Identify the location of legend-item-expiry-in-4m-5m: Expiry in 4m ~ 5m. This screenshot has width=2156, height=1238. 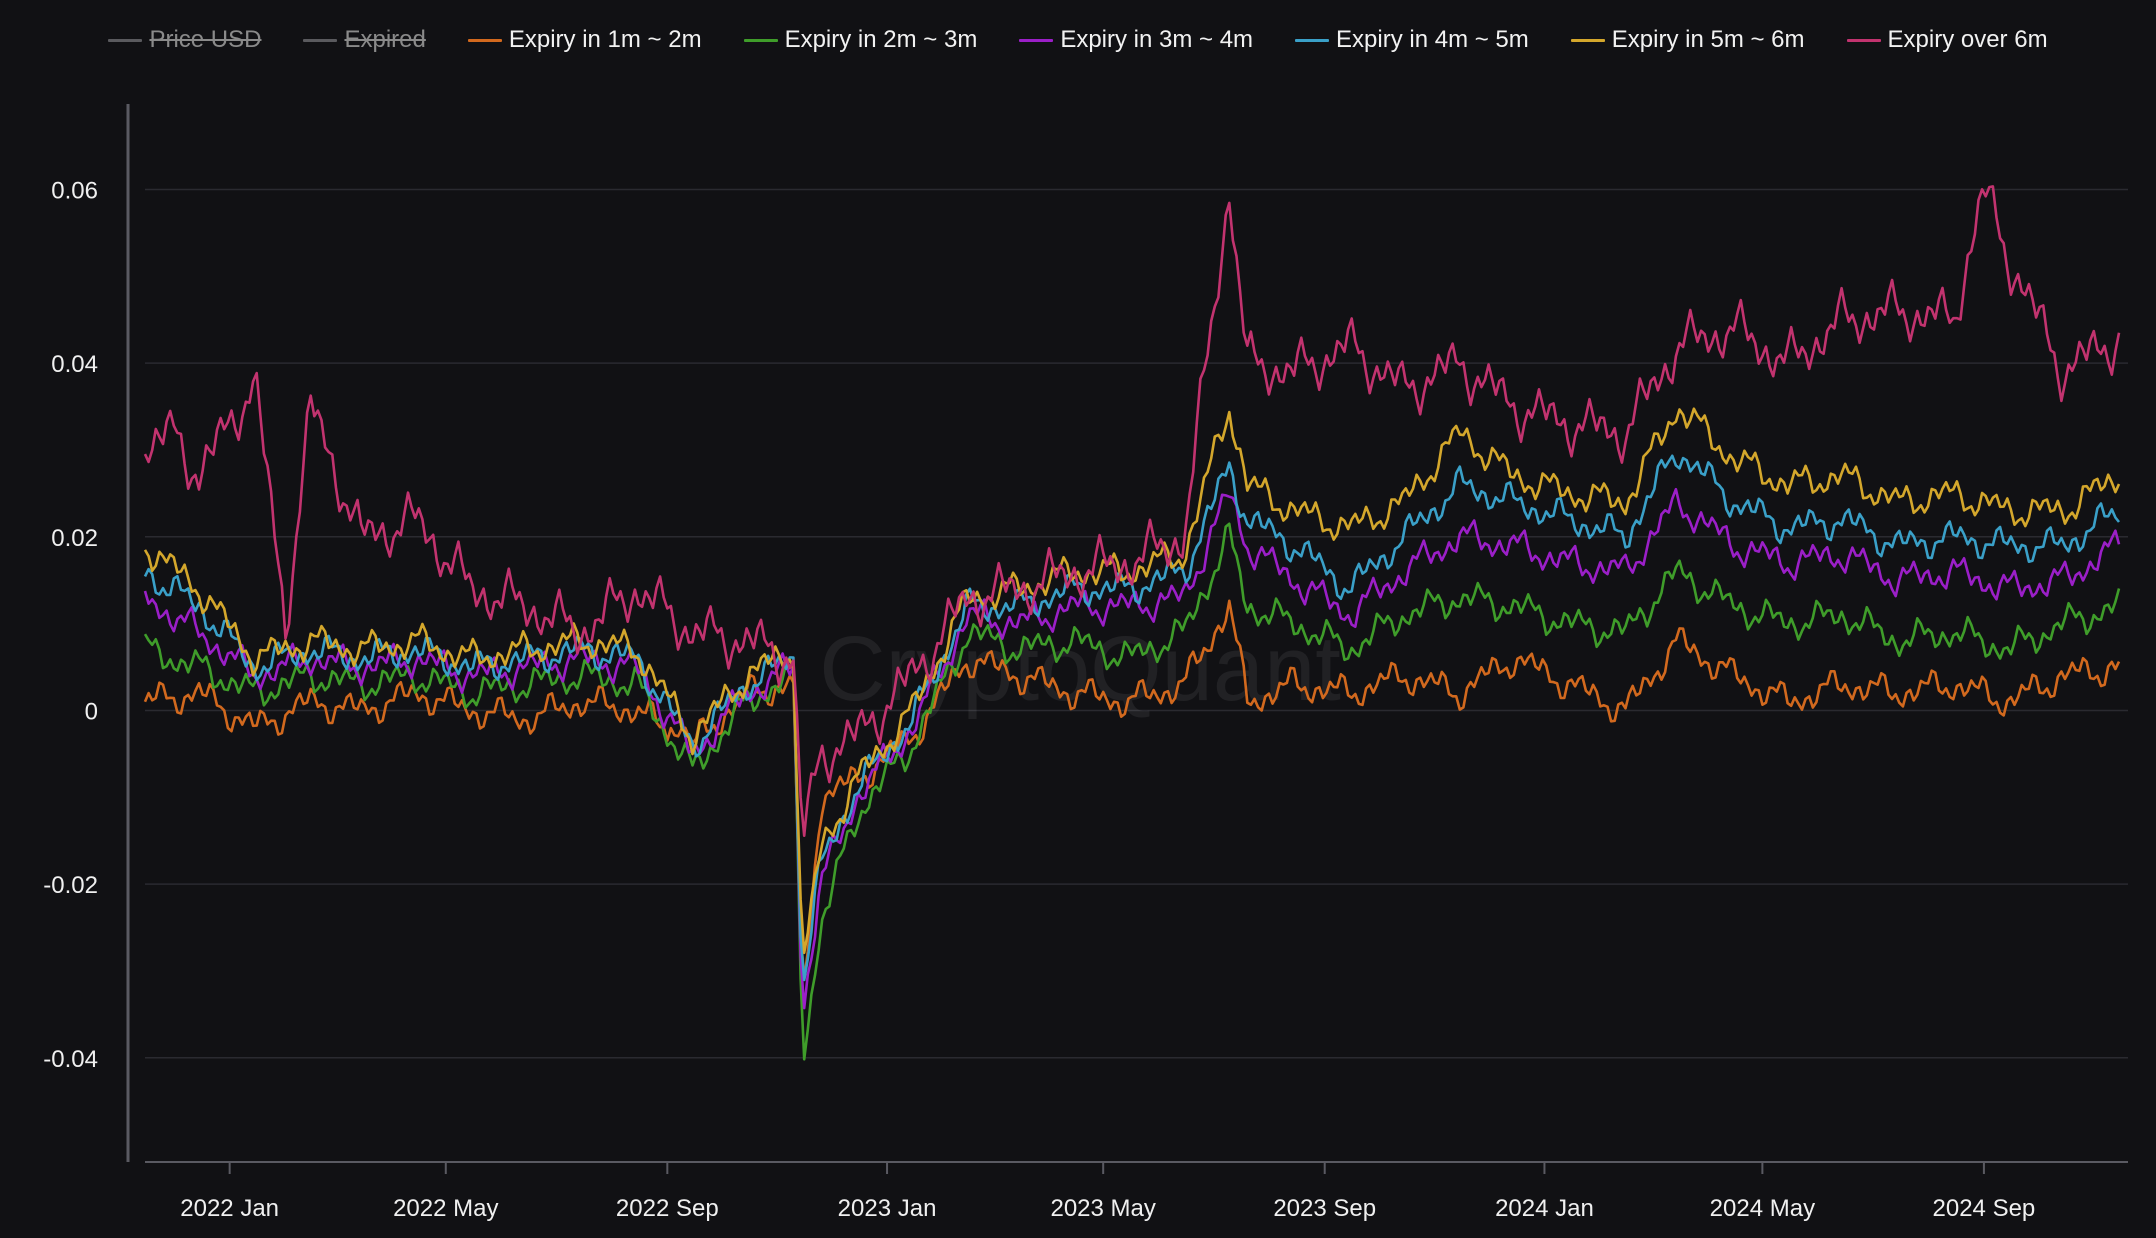
(1412, 40).